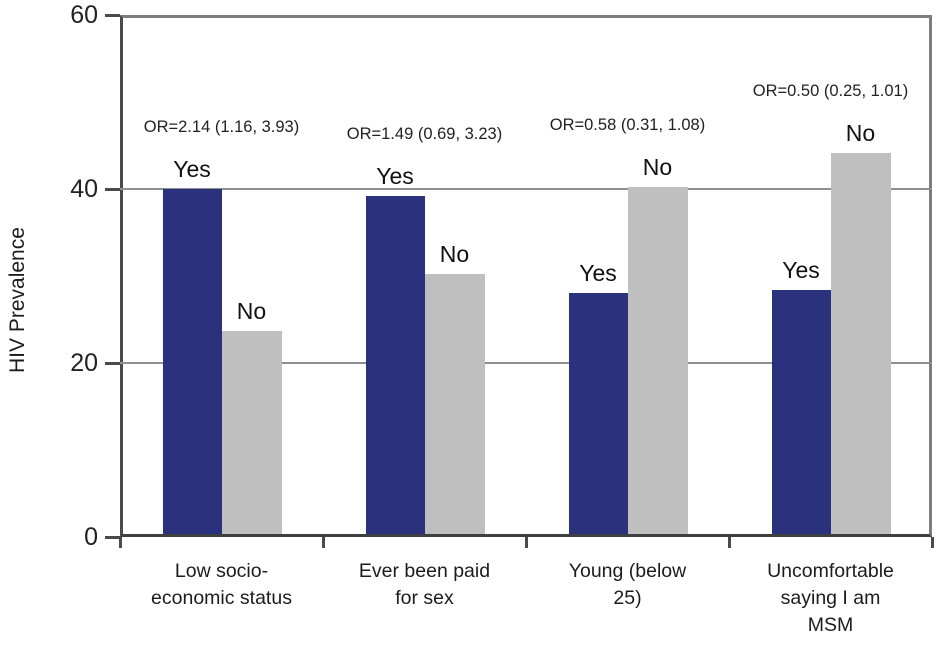  I want to click on category-label-line: saying I am, so click(830, 598).